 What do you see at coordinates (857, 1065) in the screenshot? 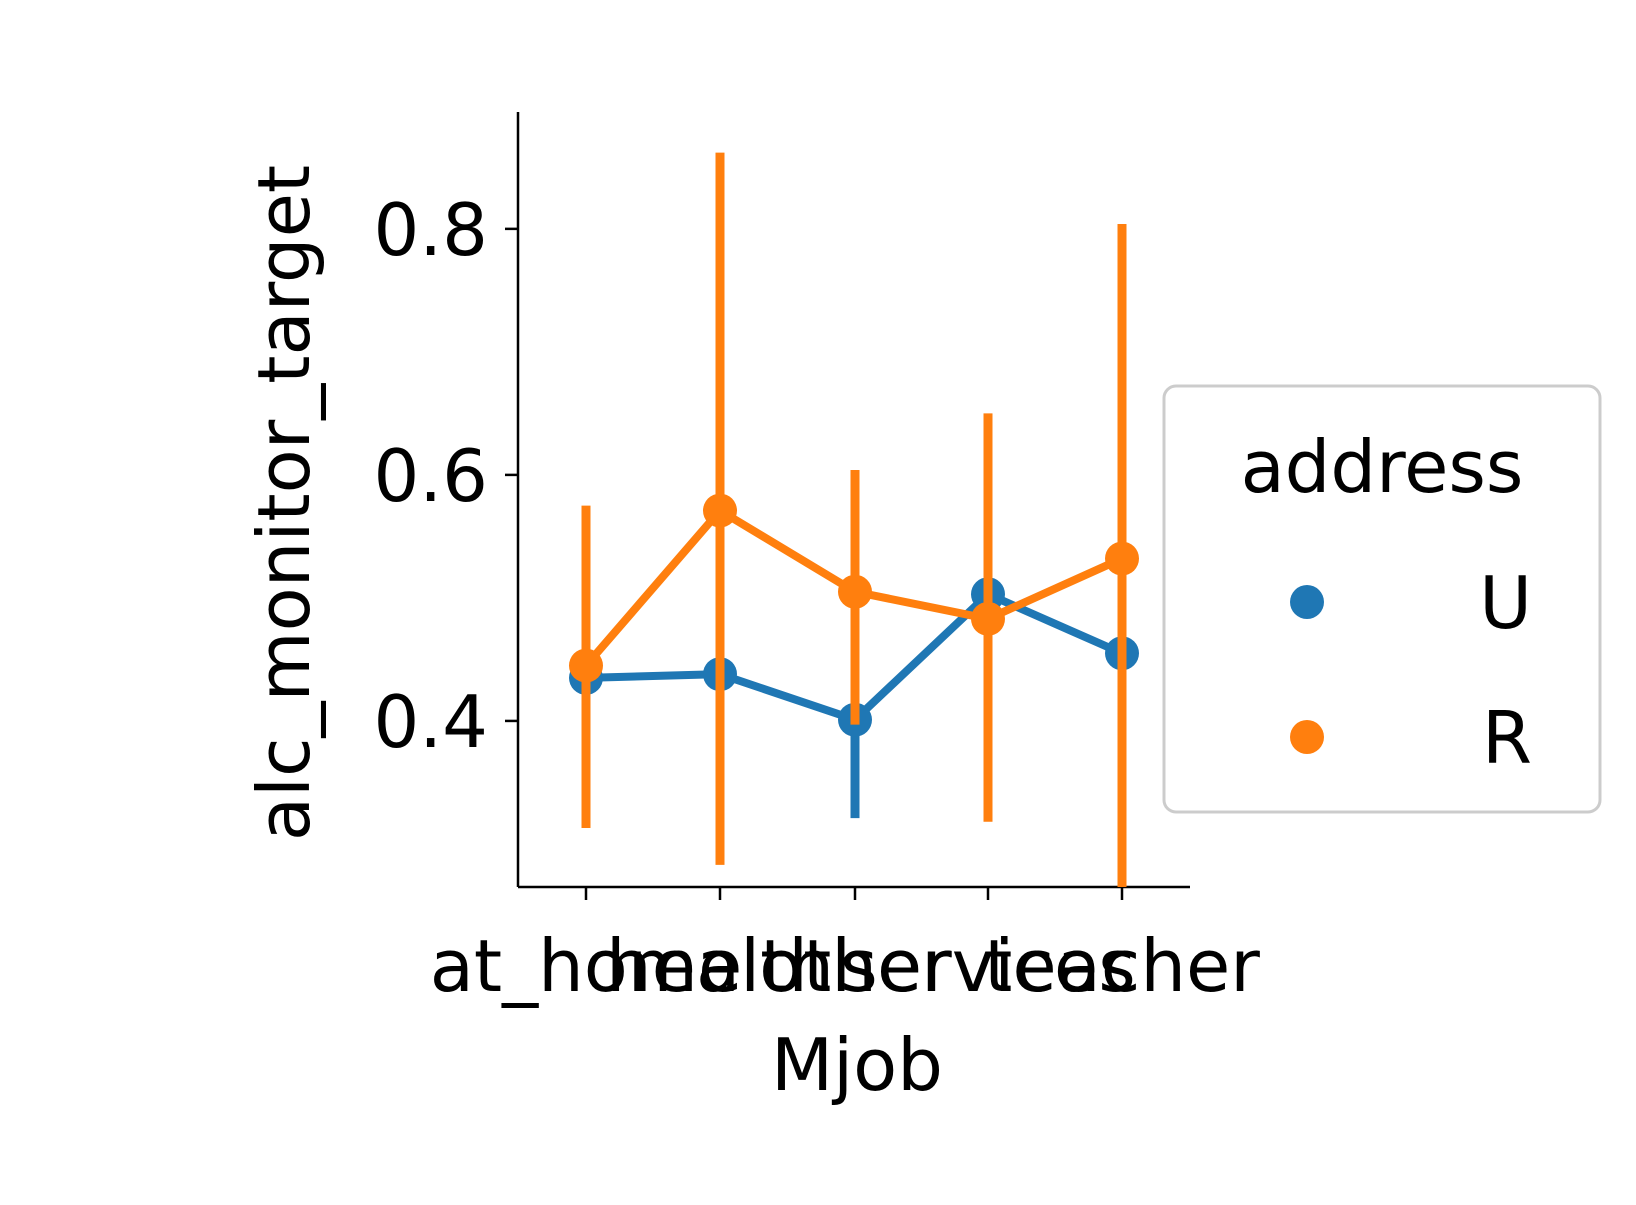
I see `x-axis-label: Mjob` at bounding box center [857, 1065].